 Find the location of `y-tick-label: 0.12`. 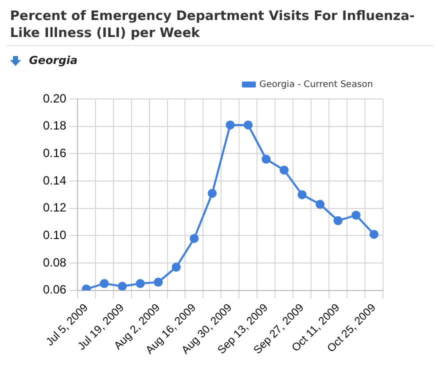

y-tick-label: 0.12 is located at coordinates (54, 207).